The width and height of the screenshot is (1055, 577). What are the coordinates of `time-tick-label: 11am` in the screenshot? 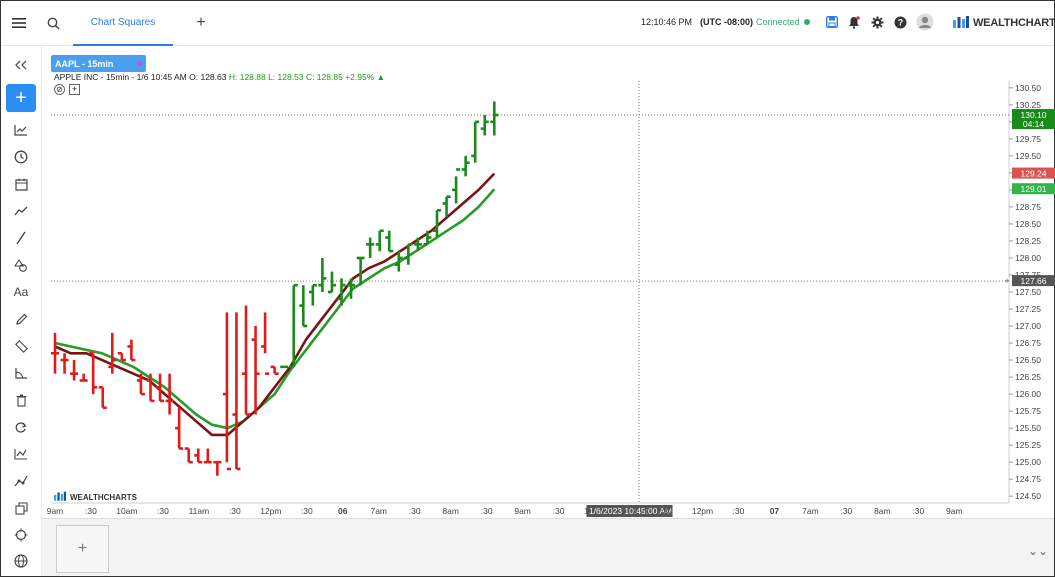 It's located at (199, 511).